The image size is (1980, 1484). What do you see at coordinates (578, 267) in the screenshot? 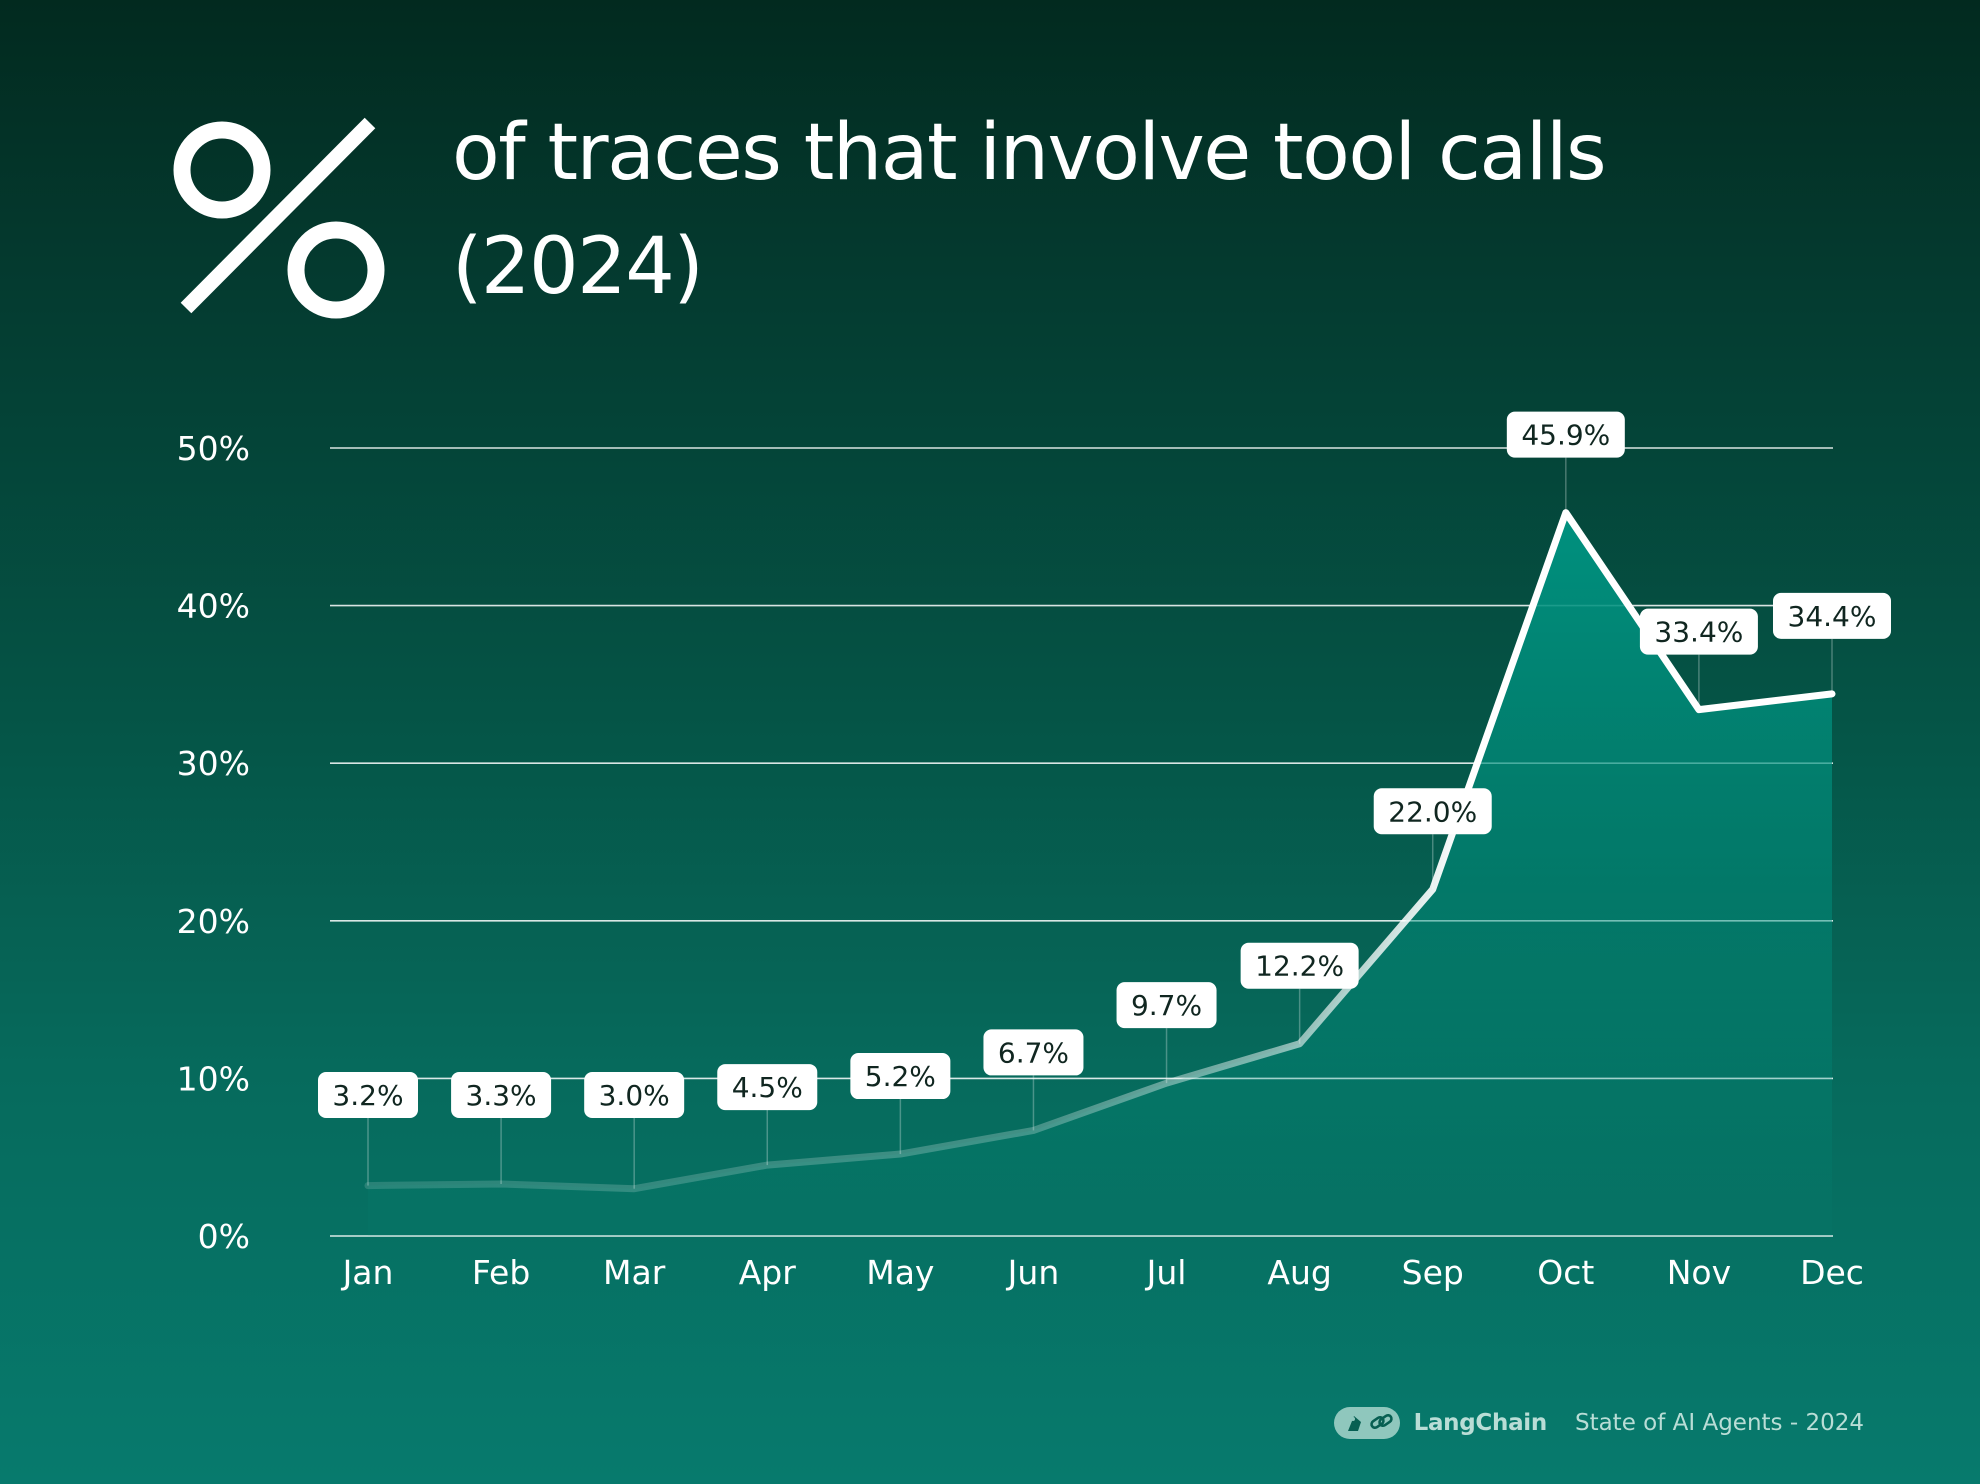
I see `chart-title-line-2: (2024)` at bounding box center [578, 267].